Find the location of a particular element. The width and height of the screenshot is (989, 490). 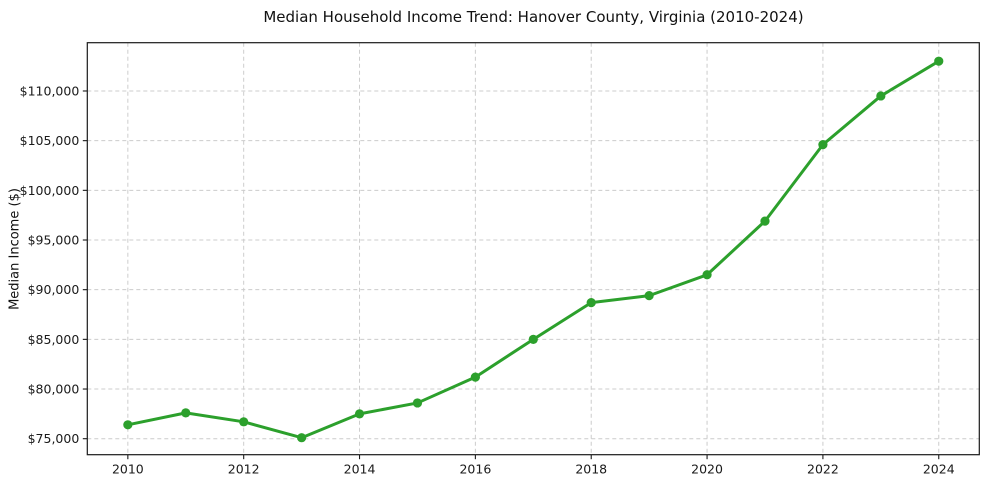

x-tick-label: 2020 is located at coordinates (707, 469).